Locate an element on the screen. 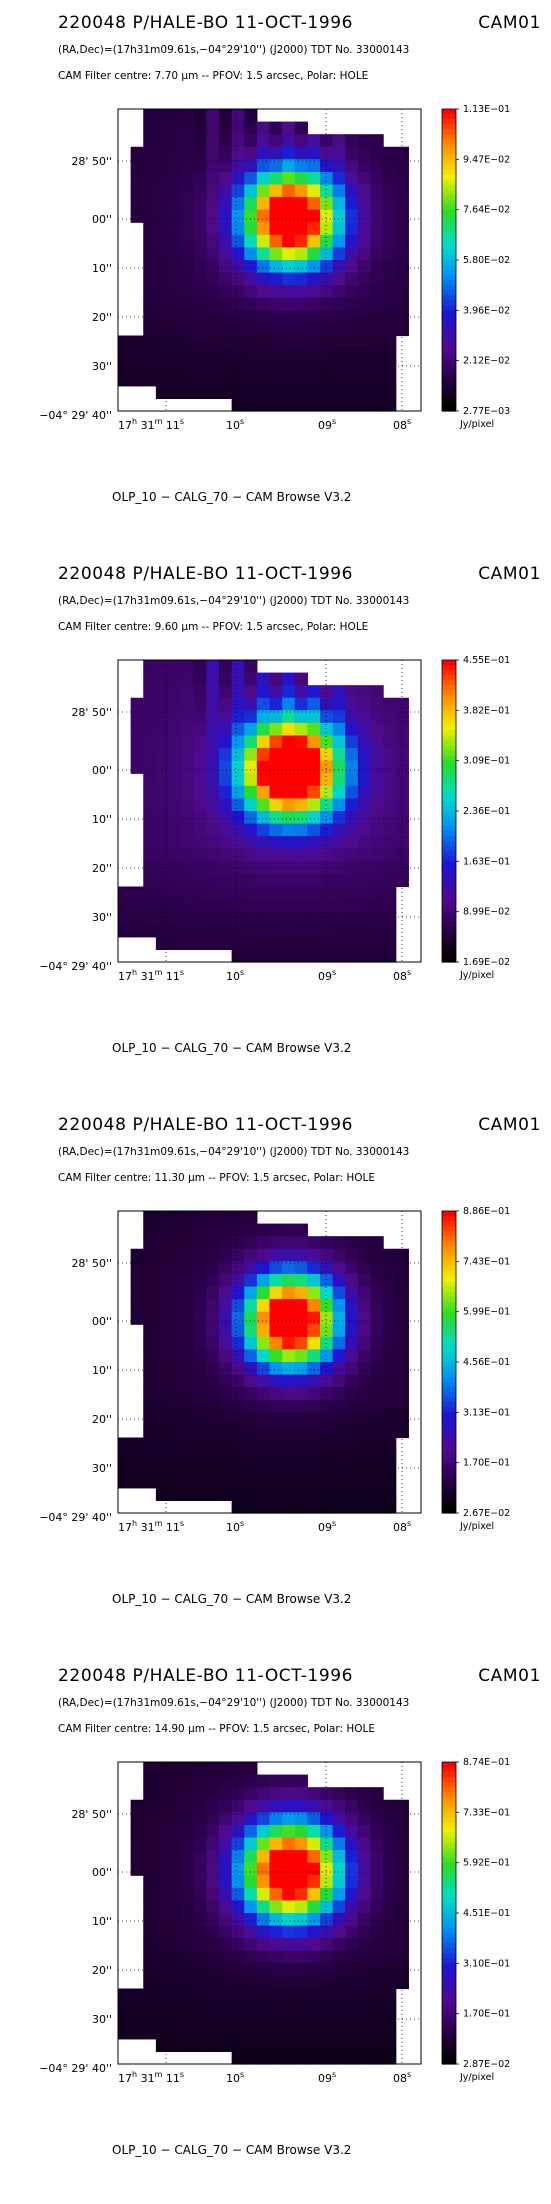 The image size is (551, 2204). dec-tick-label: 00'' is located at coordinates (102, 1872).